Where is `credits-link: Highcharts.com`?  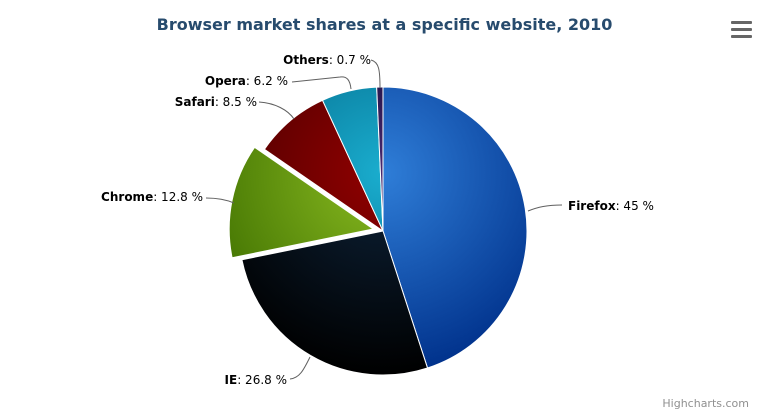
credits-link: Highcharts.com is located at coordinates (705, 403).